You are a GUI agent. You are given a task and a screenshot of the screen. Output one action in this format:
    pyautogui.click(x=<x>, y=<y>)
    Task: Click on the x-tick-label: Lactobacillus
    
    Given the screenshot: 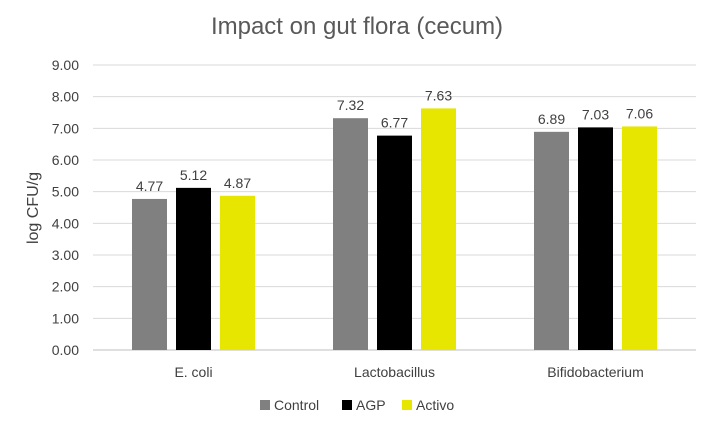 What is the action you would take?
    pyautogui.click(x=394, y=372)
    